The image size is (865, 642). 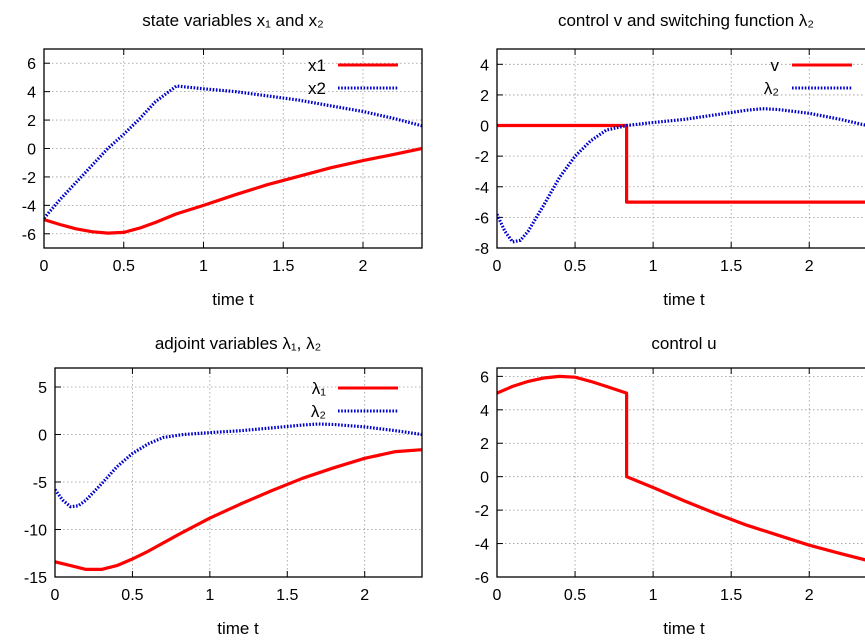 I want to click on legend-label-v: v, so click(x=775, y=65).